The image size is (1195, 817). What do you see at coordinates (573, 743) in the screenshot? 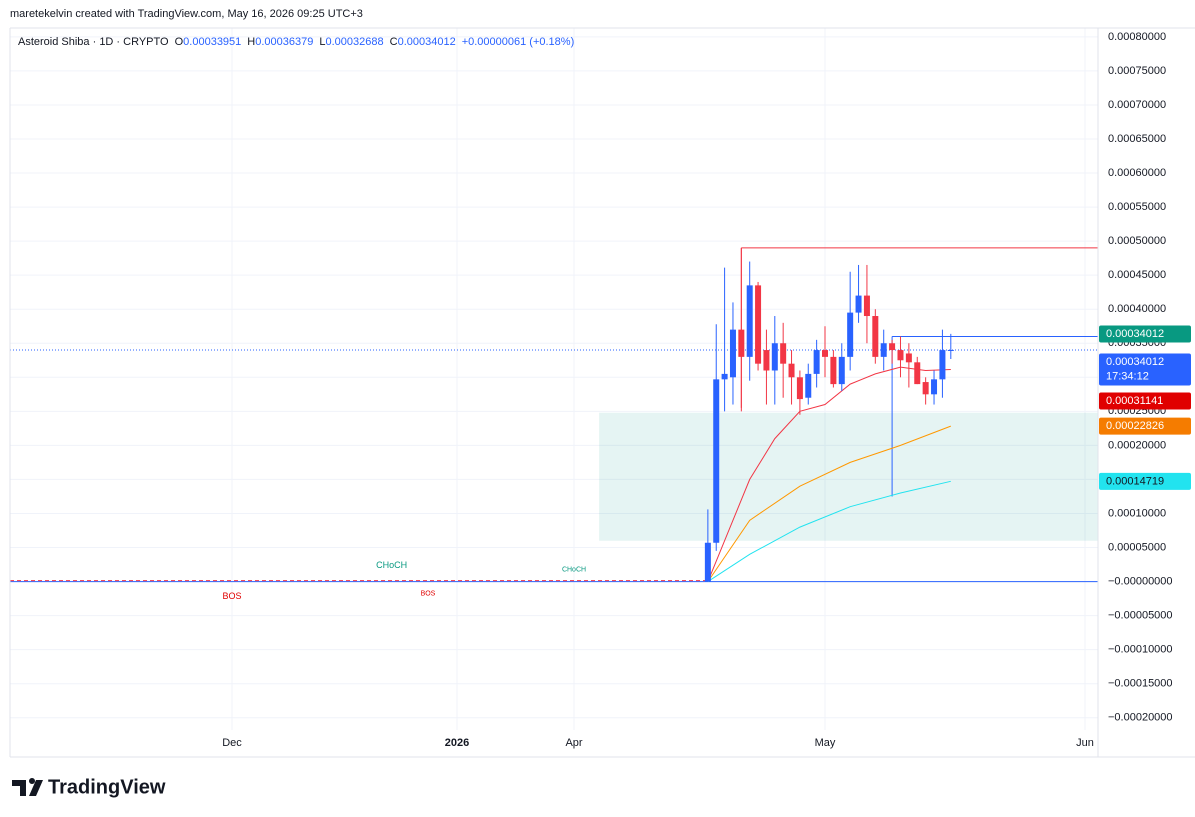
I see `x-tick-label: Apr` at bounding box center [573, 743].